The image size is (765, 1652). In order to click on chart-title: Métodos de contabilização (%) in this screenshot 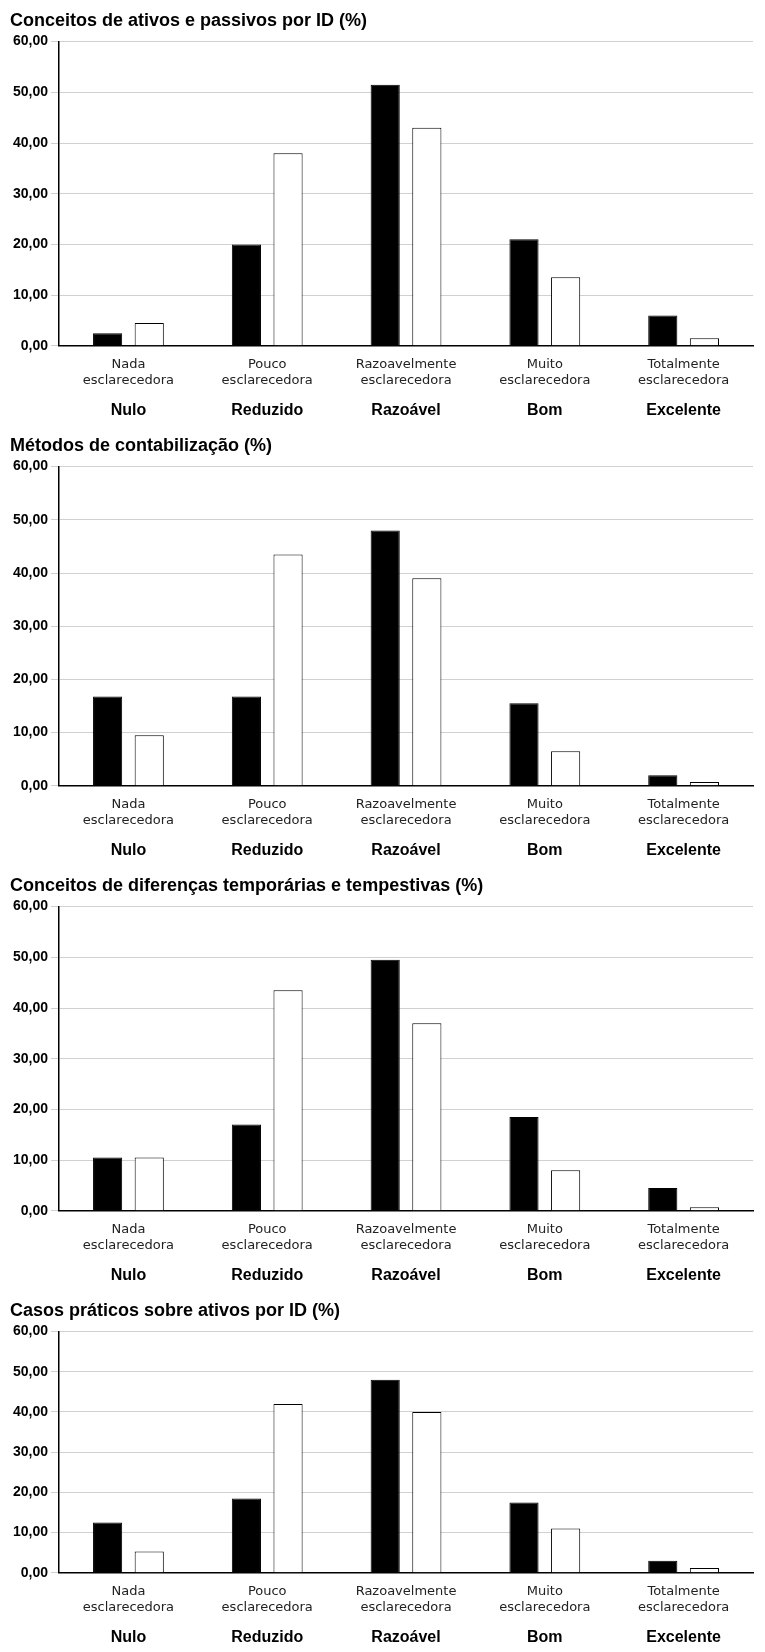, I will do `click(141, 444)`.